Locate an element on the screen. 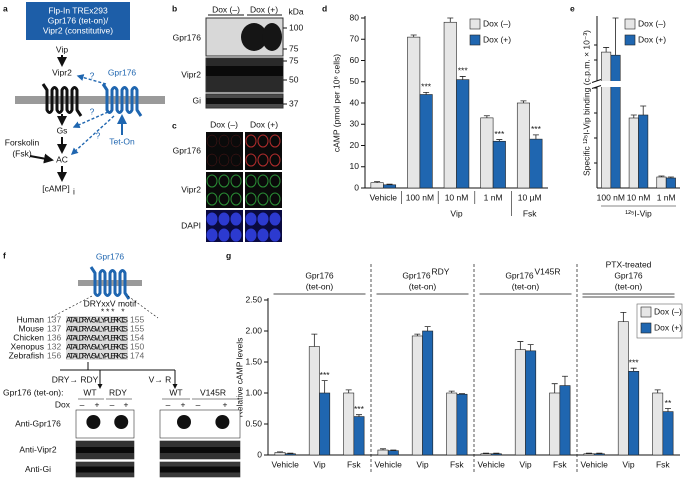 The image size is (685, 478). box-text: Vipr2 (constitutive) is located at coordinates (78, 30).